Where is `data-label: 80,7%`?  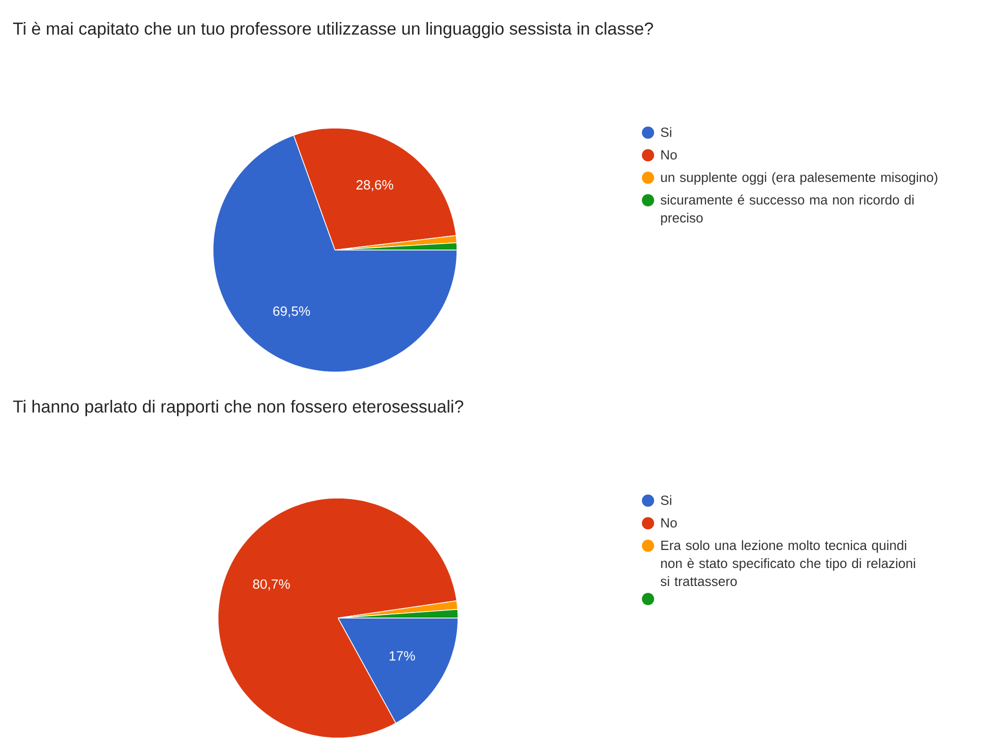
data-label: 80,7% is located at coordinates (271, 584).